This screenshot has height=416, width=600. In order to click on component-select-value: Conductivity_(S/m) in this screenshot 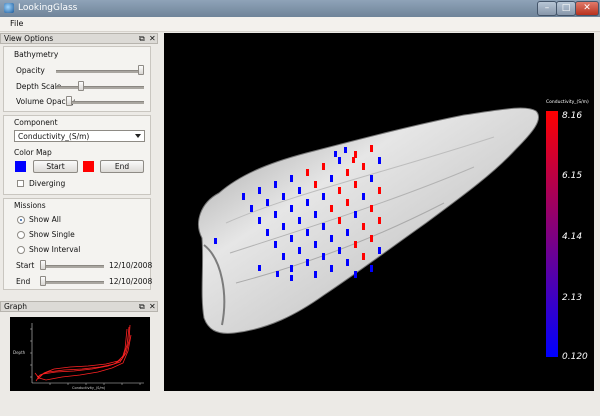, I will do `click(54, 136)`.